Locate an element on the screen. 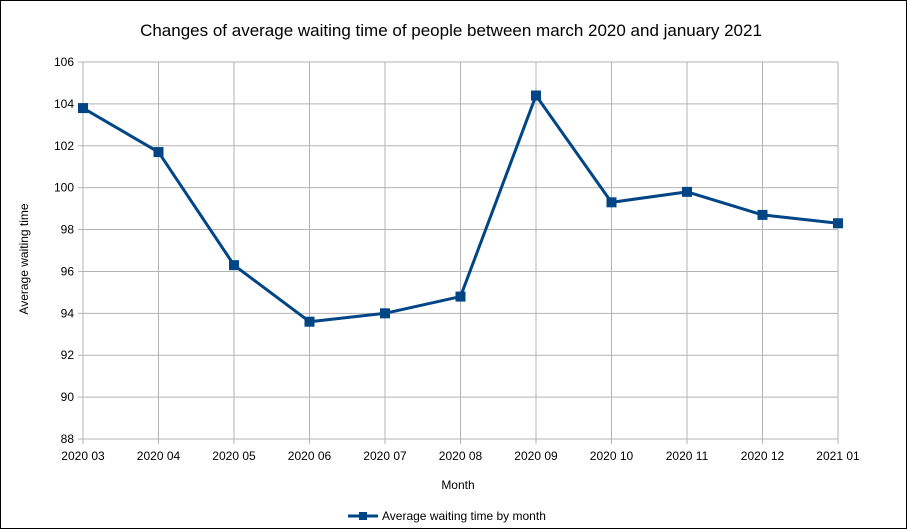 The width and height of the screenshot is (907, 529). x-tick-label: 2020 12 is located at coordinates (763, 456).